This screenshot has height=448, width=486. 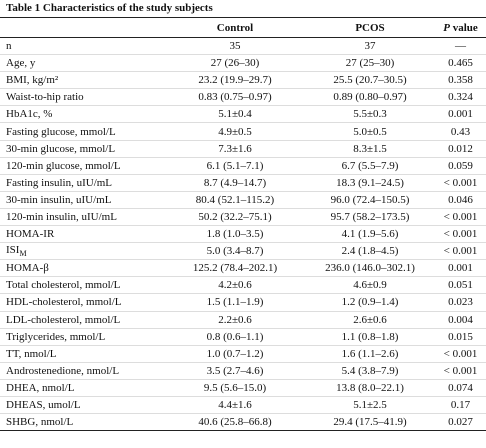 I want to click on cell-value: 4.2±0.6, so click(x=235, y=285).